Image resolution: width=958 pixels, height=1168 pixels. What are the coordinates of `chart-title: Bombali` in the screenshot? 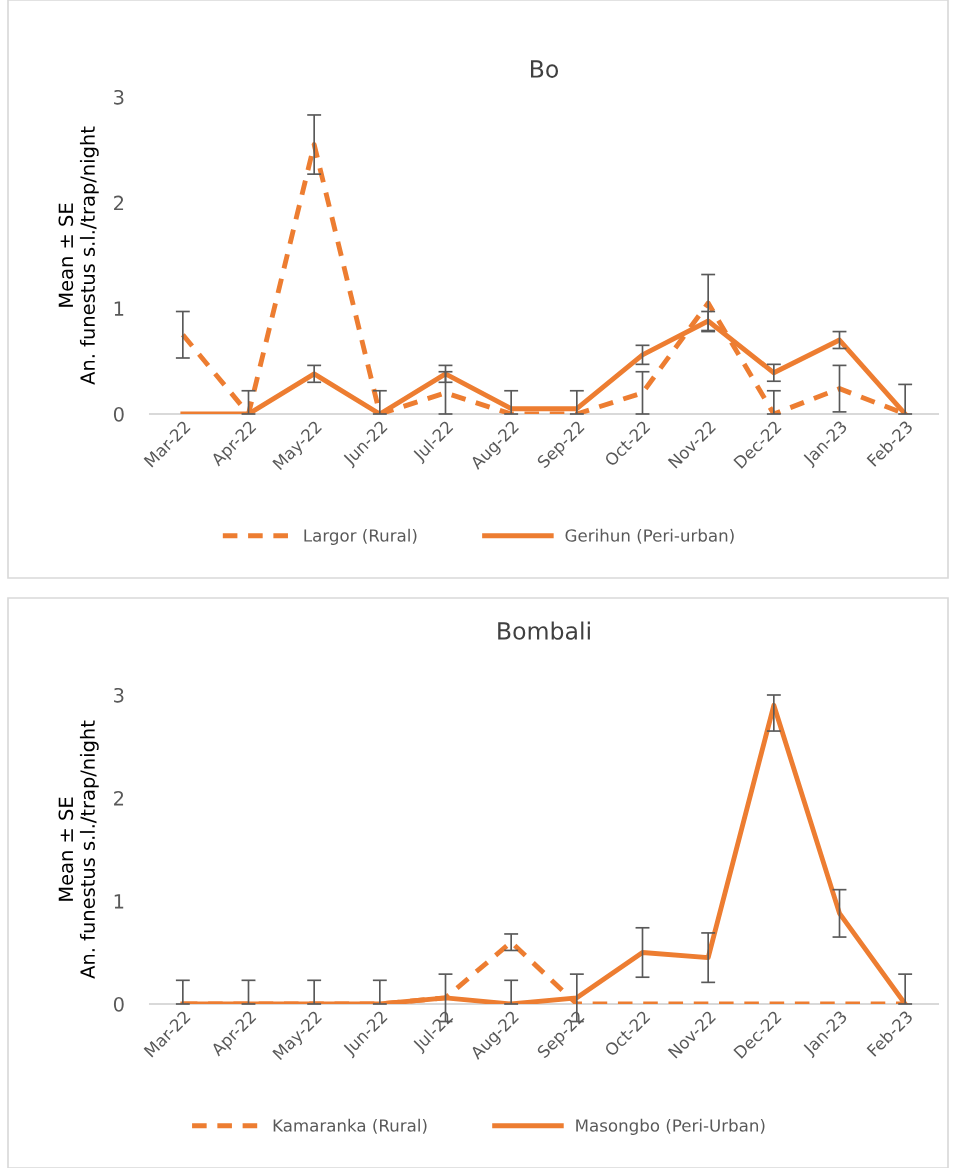 It's located at (544, 630).